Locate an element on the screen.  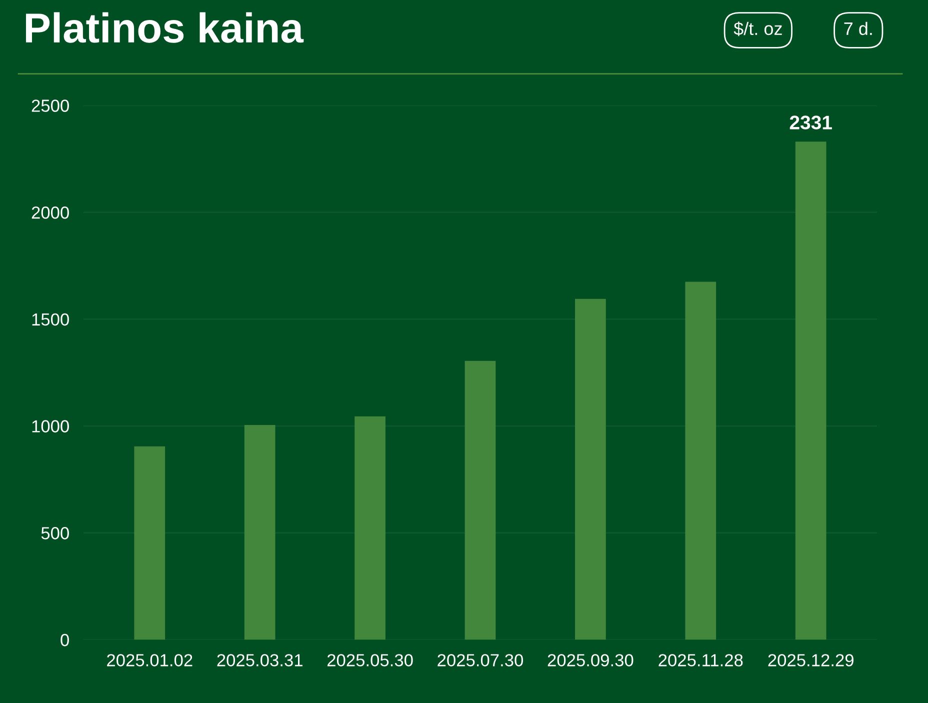
text: $/t. oz is located at coordinates (758, 29).